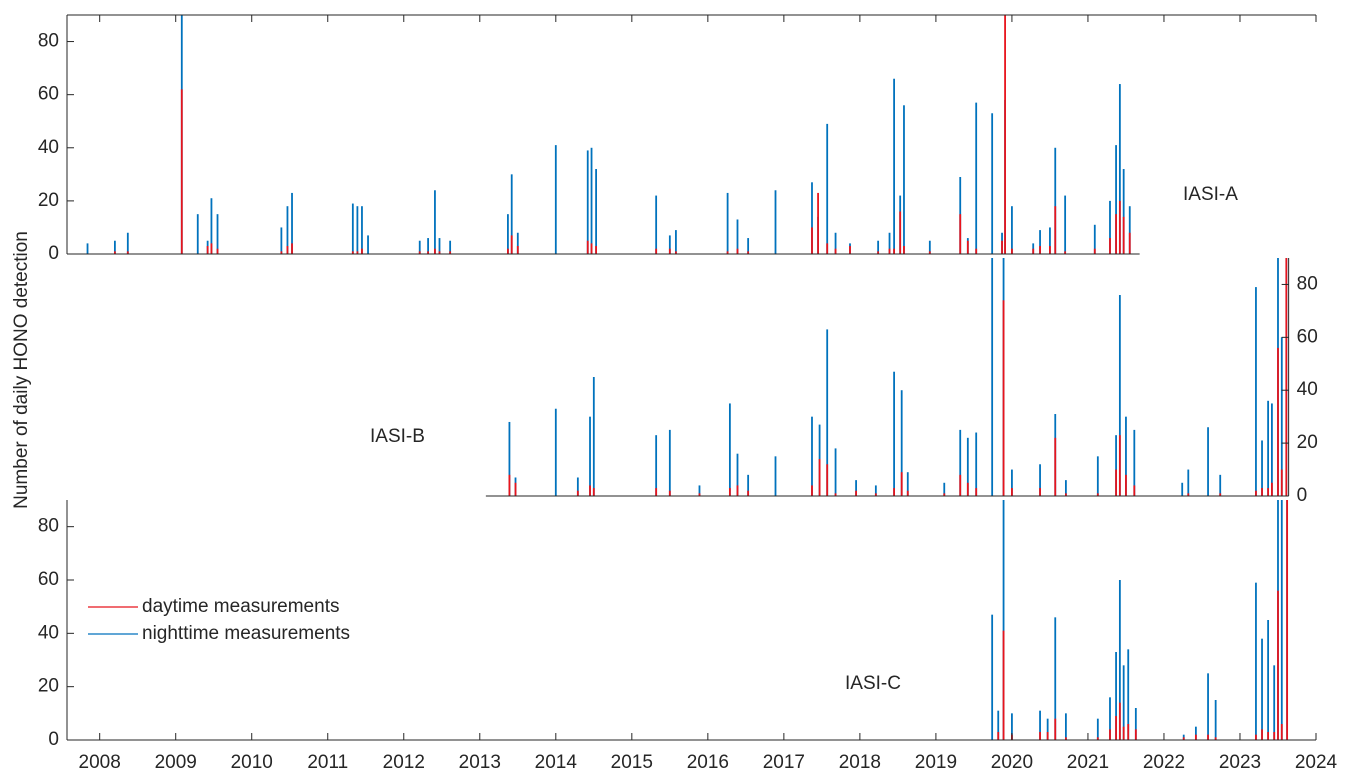  What do you see at coordinates (708, 762) in the screenshot?
I see `x-tick-label: 2016` at bounding box center [708, 762].